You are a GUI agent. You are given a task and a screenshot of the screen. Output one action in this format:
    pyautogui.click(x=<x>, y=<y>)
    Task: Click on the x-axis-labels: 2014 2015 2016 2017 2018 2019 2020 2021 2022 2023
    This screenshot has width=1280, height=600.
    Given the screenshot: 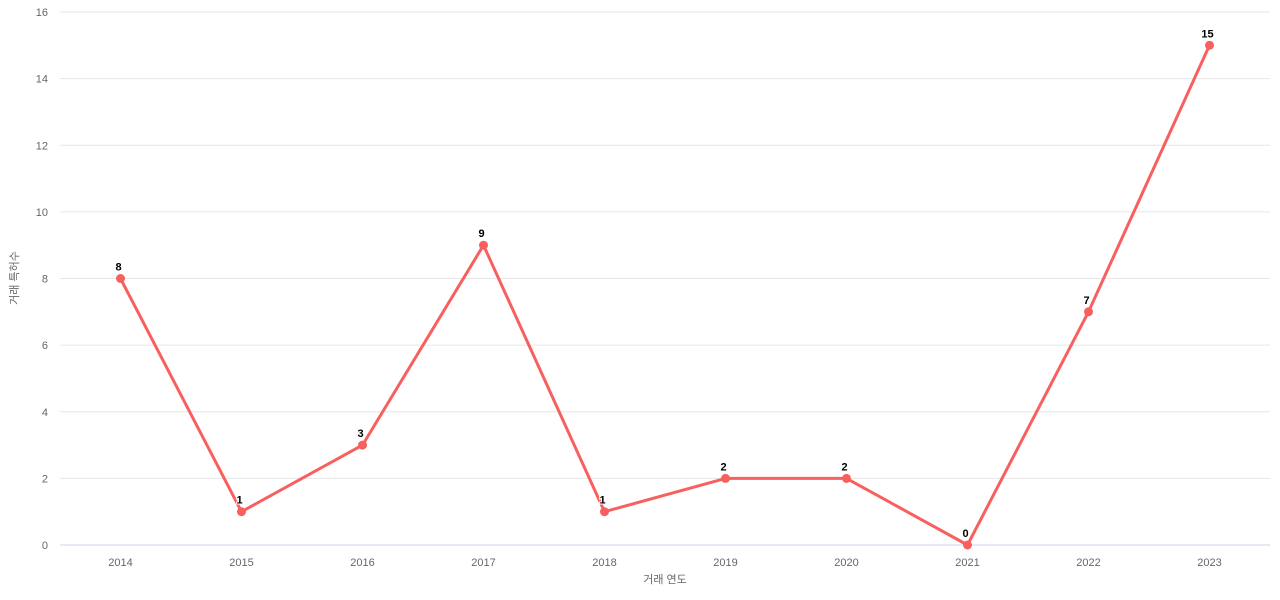 What is the action you would take?
    pyautogui.click(x=664, y=563)
    